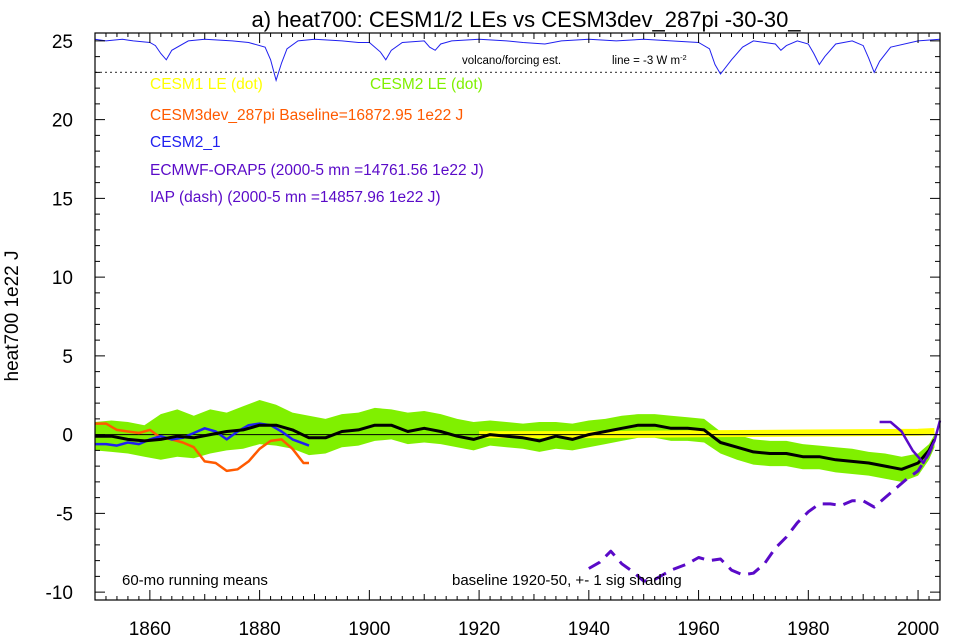  Describe the element at coordinates (762, 511) in the screenshot. I see `series-iap` at that location.